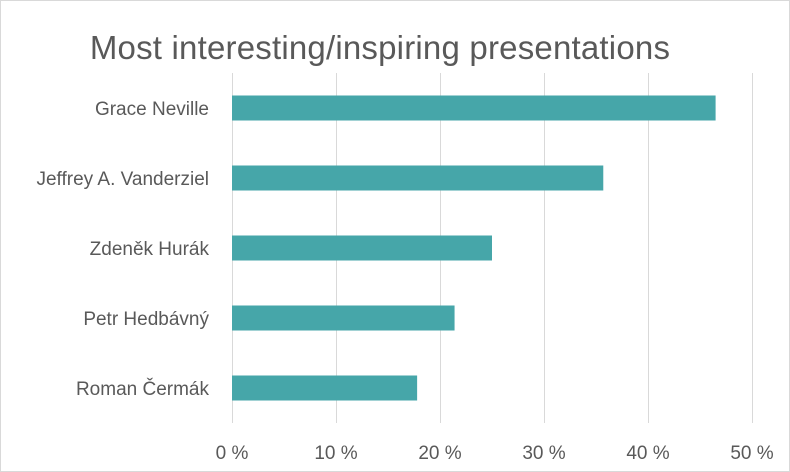 This screenshot has width=790, height=472. What do you see at coordinates (439, 453) in the screenshot?
I see `x-tick-label: 20 %` at bounding box center [439, 453].